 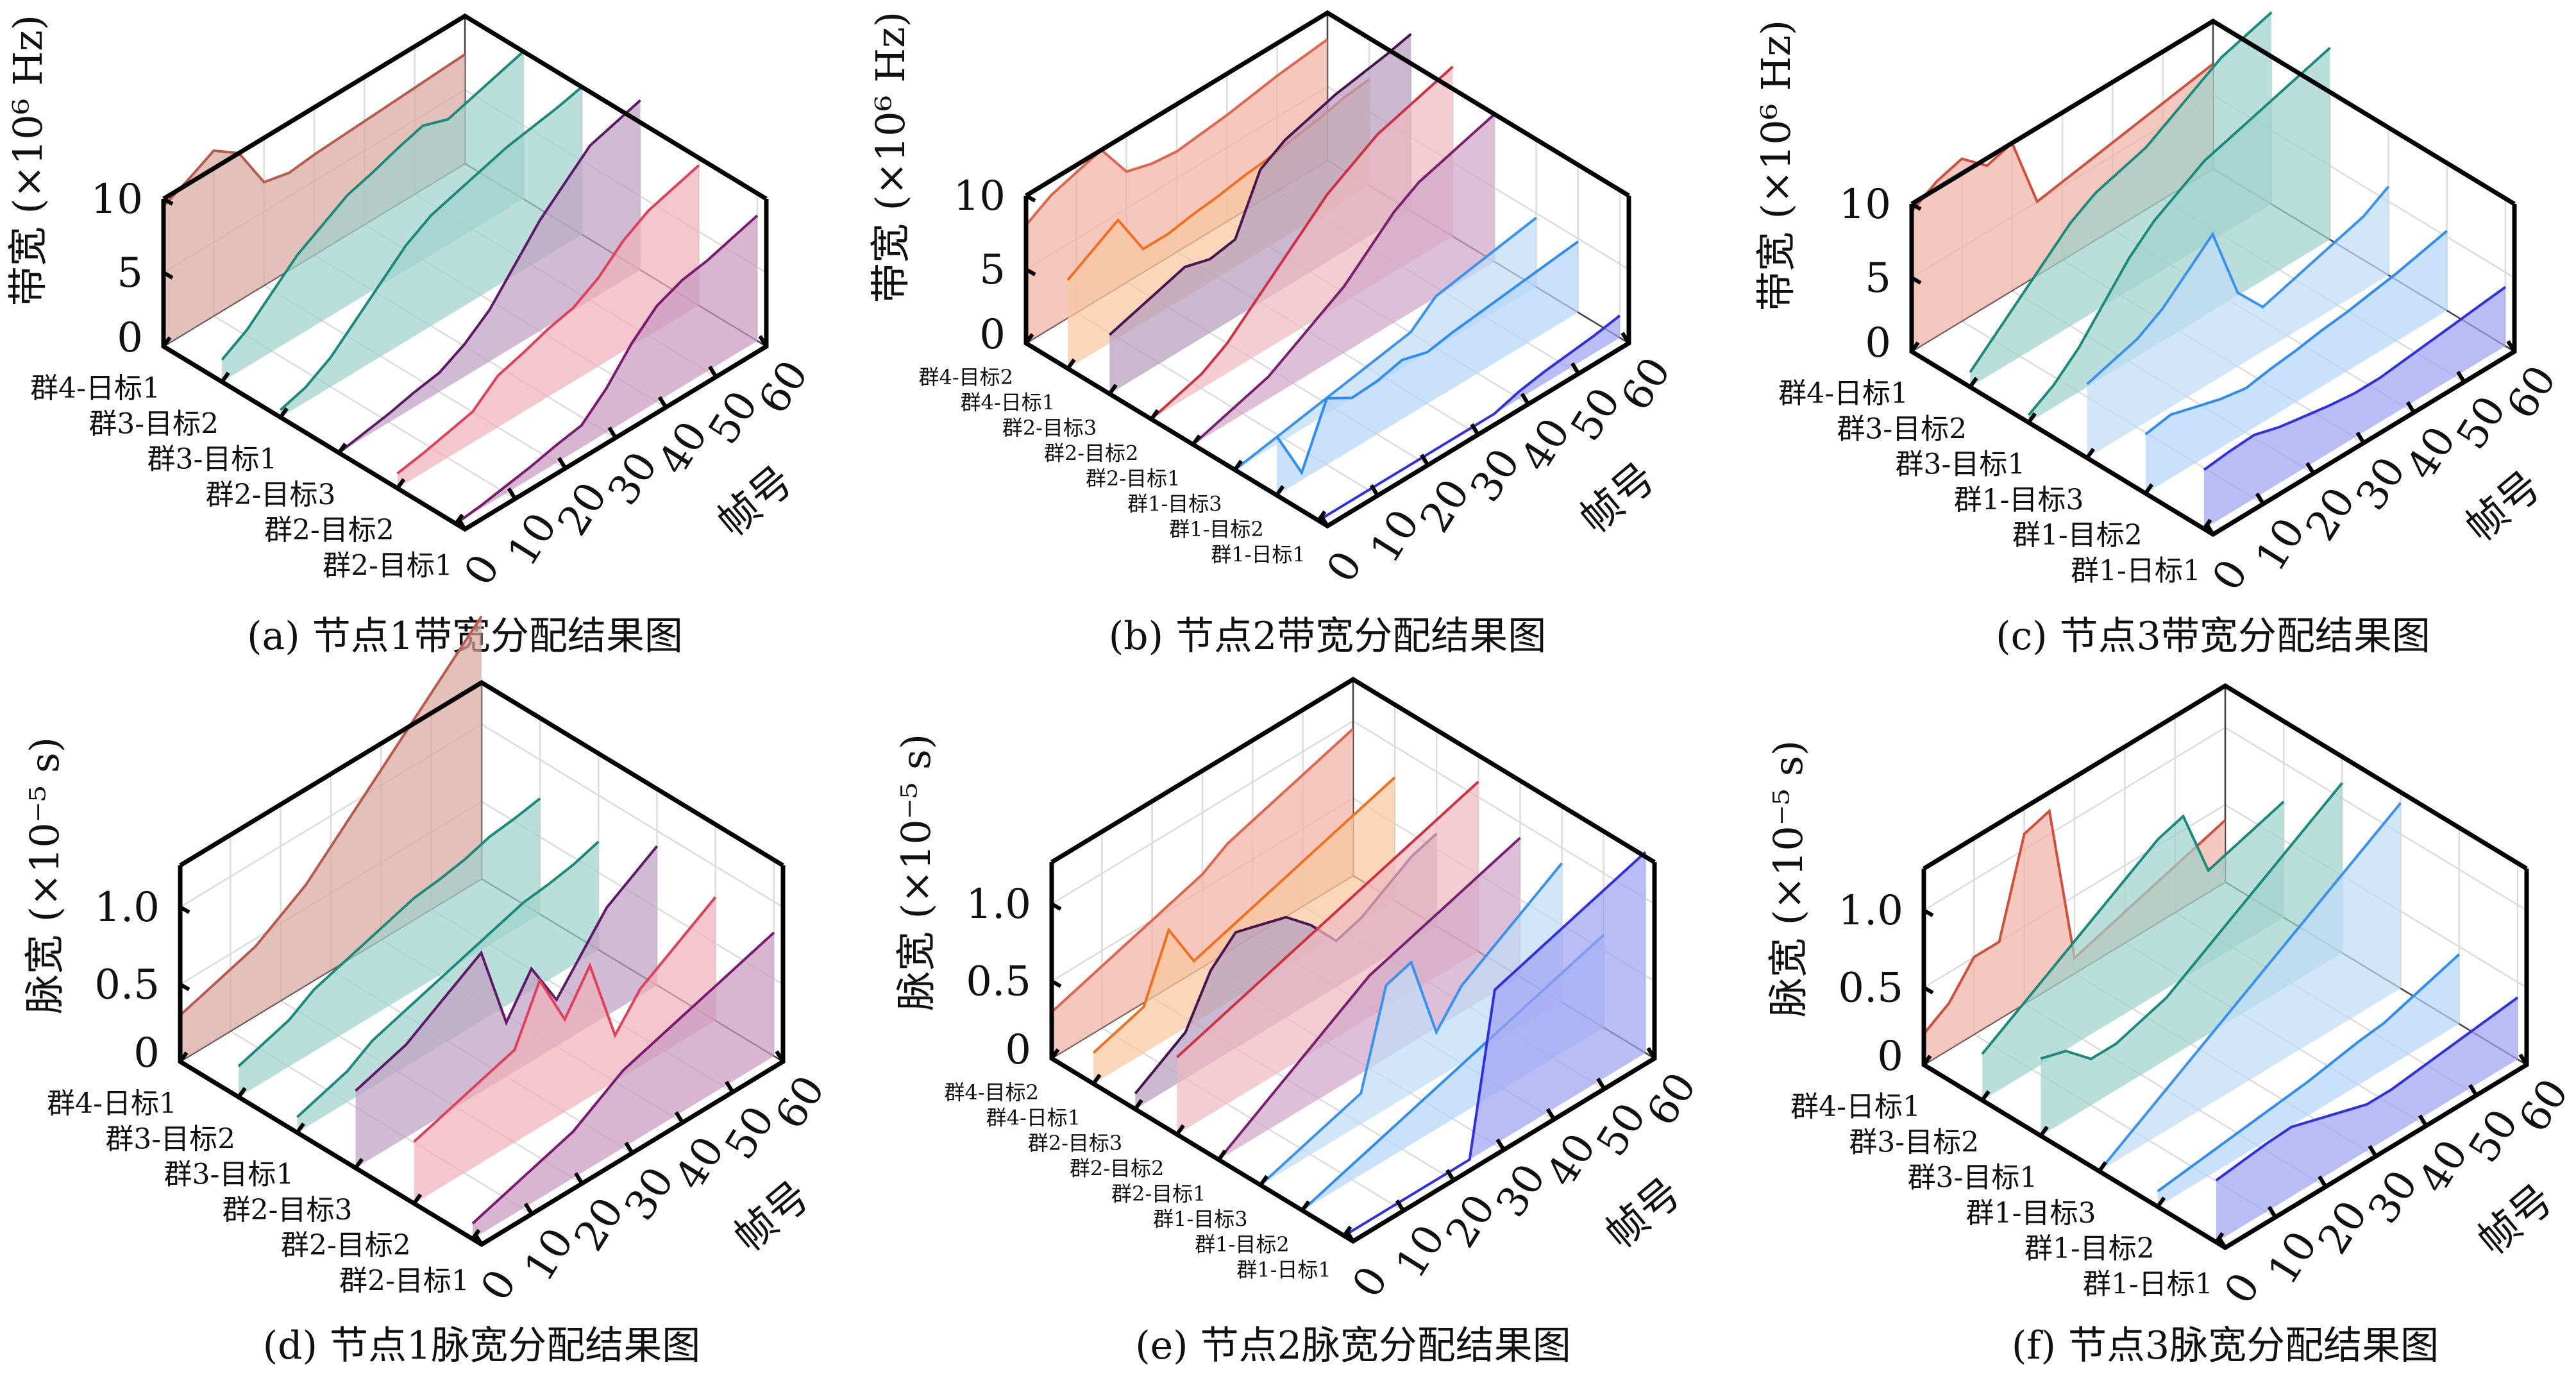 What do you see at coordinates (998, 982) in the screenshot?
I see `z-tick-label: 0.5` at bounding box center [998, 982].